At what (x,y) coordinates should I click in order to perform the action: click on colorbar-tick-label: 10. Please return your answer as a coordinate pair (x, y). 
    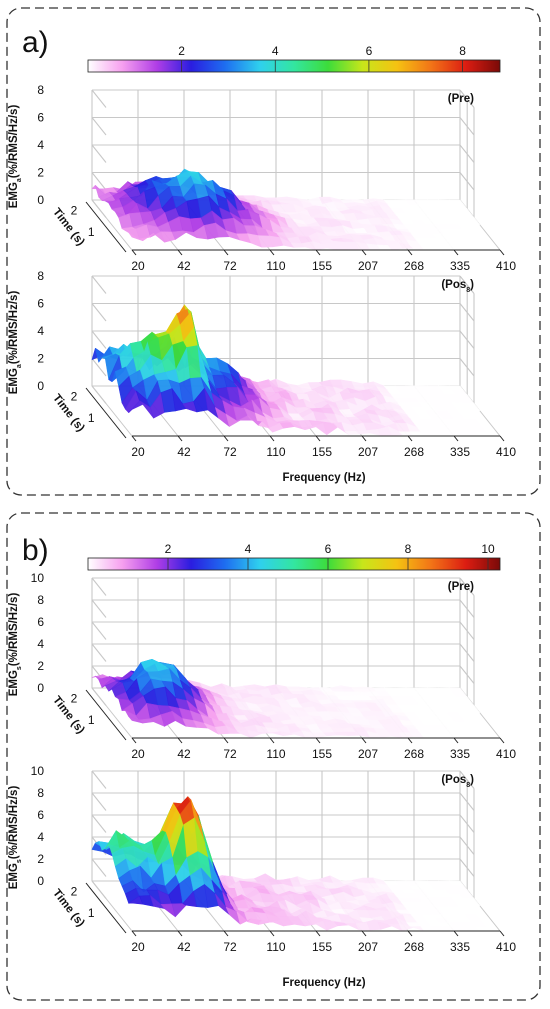
    Looking at the image, I should click on (488, 549).